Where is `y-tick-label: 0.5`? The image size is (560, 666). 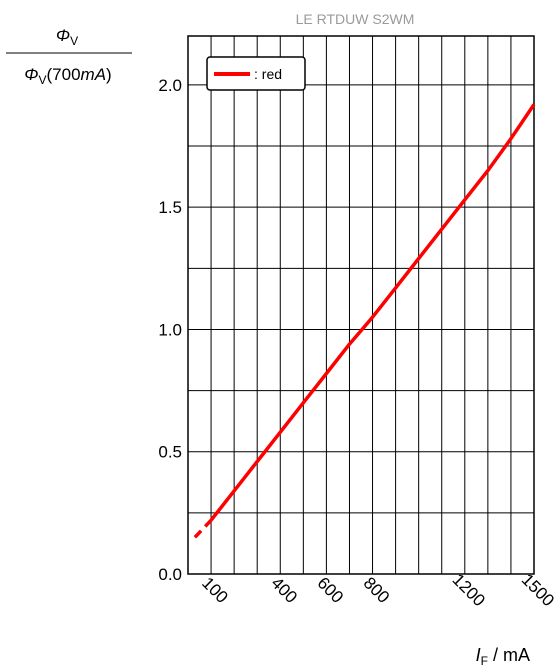 y-tick-label: 0.5 is located at coordinates (170, 452).